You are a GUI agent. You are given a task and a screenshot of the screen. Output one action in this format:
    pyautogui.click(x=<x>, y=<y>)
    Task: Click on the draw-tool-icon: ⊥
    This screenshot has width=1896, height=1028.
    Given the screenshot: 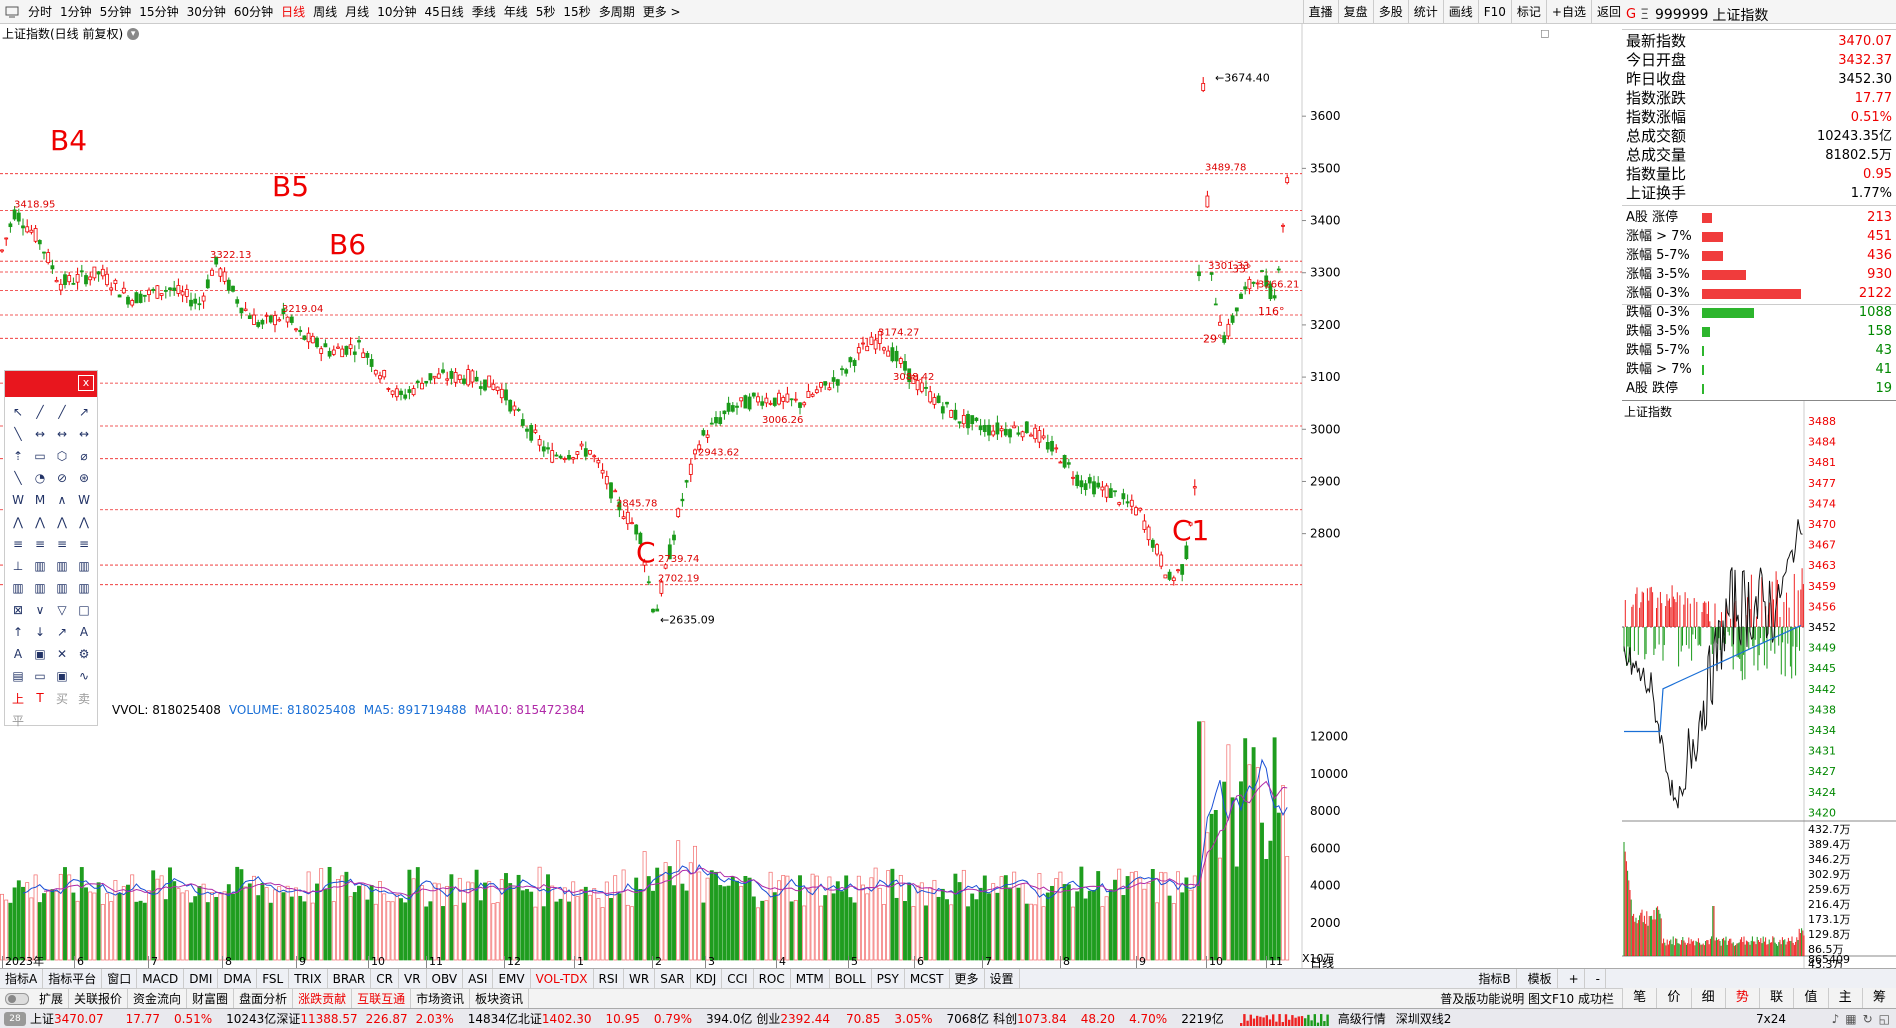 What is the action you would take?
    pyautogui.click(x=18, y=566)
    